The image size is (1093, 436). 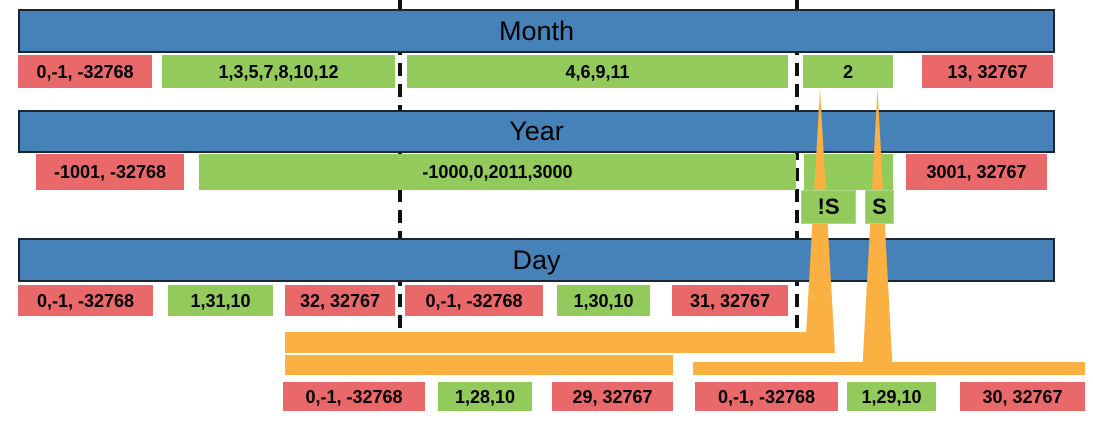 What do you see at coordinates (828, 207) in the screenshot?
I see `non-leap-year-flag: !S` at bounding box center [828, 207].